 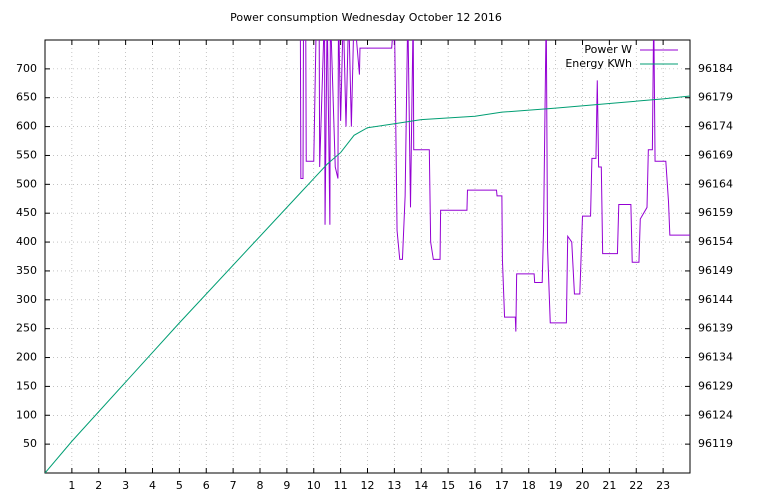 I want to click on y2-tick-label: 96184, so click(x=715, y=68).